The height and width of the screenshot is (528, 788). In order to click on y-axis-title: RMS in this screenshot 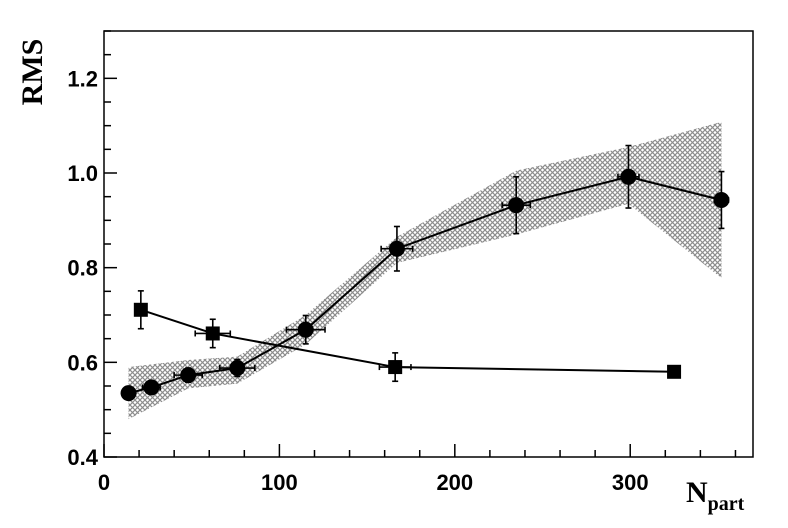, I will do `click(32, 72)`.